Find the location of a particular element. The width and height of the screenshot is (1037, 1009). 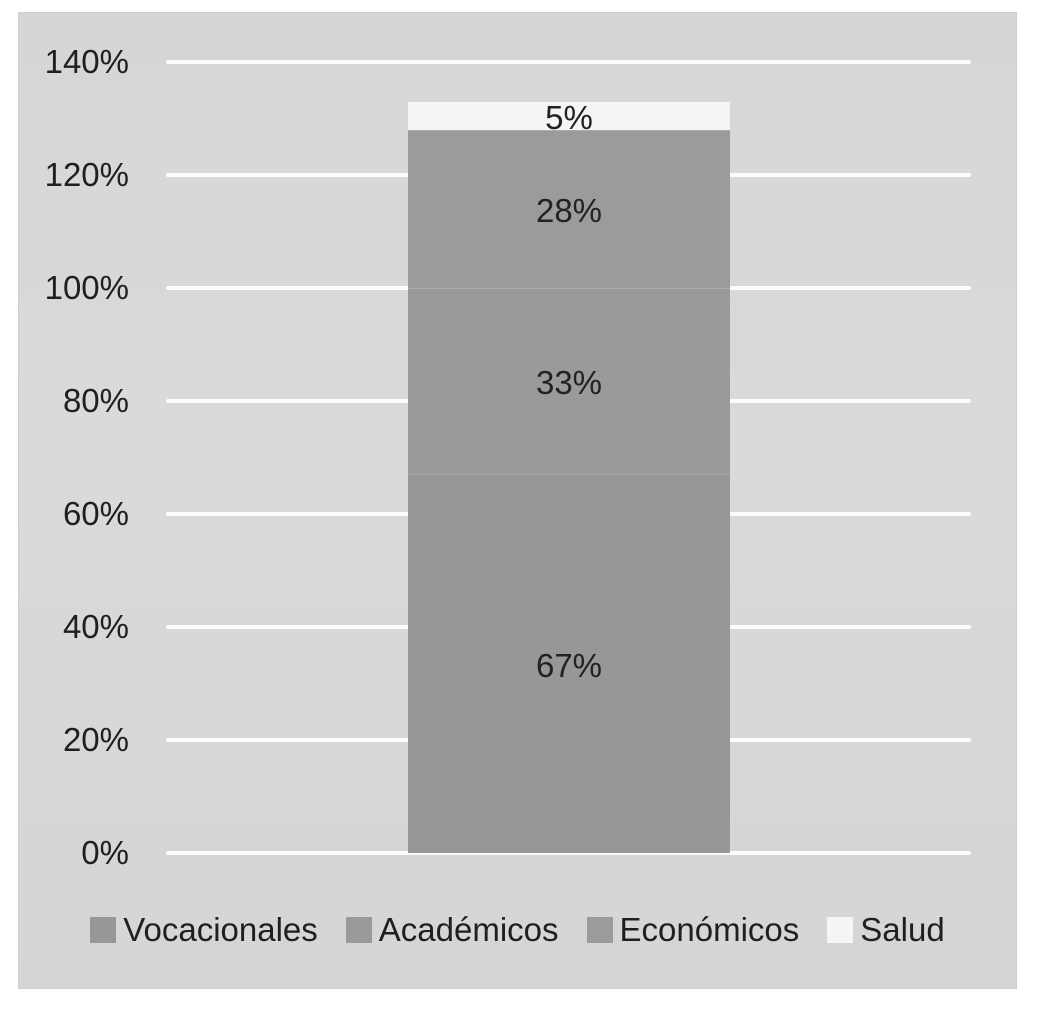

y-axis-label: 120% is located at coordinates (86, 174).